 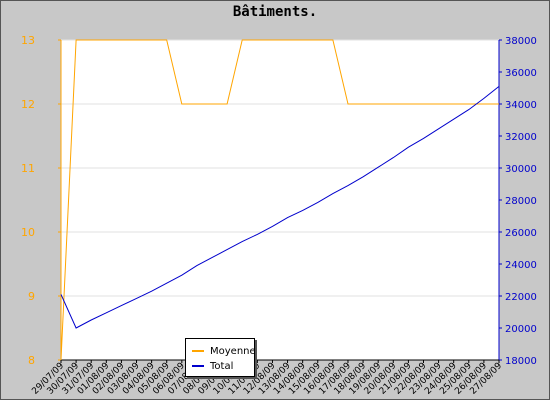 What do you see at coordinates (28, 232) in the screenshot?
I see `y-left-tick-label-2: 10` at bounding box center [28, 232].